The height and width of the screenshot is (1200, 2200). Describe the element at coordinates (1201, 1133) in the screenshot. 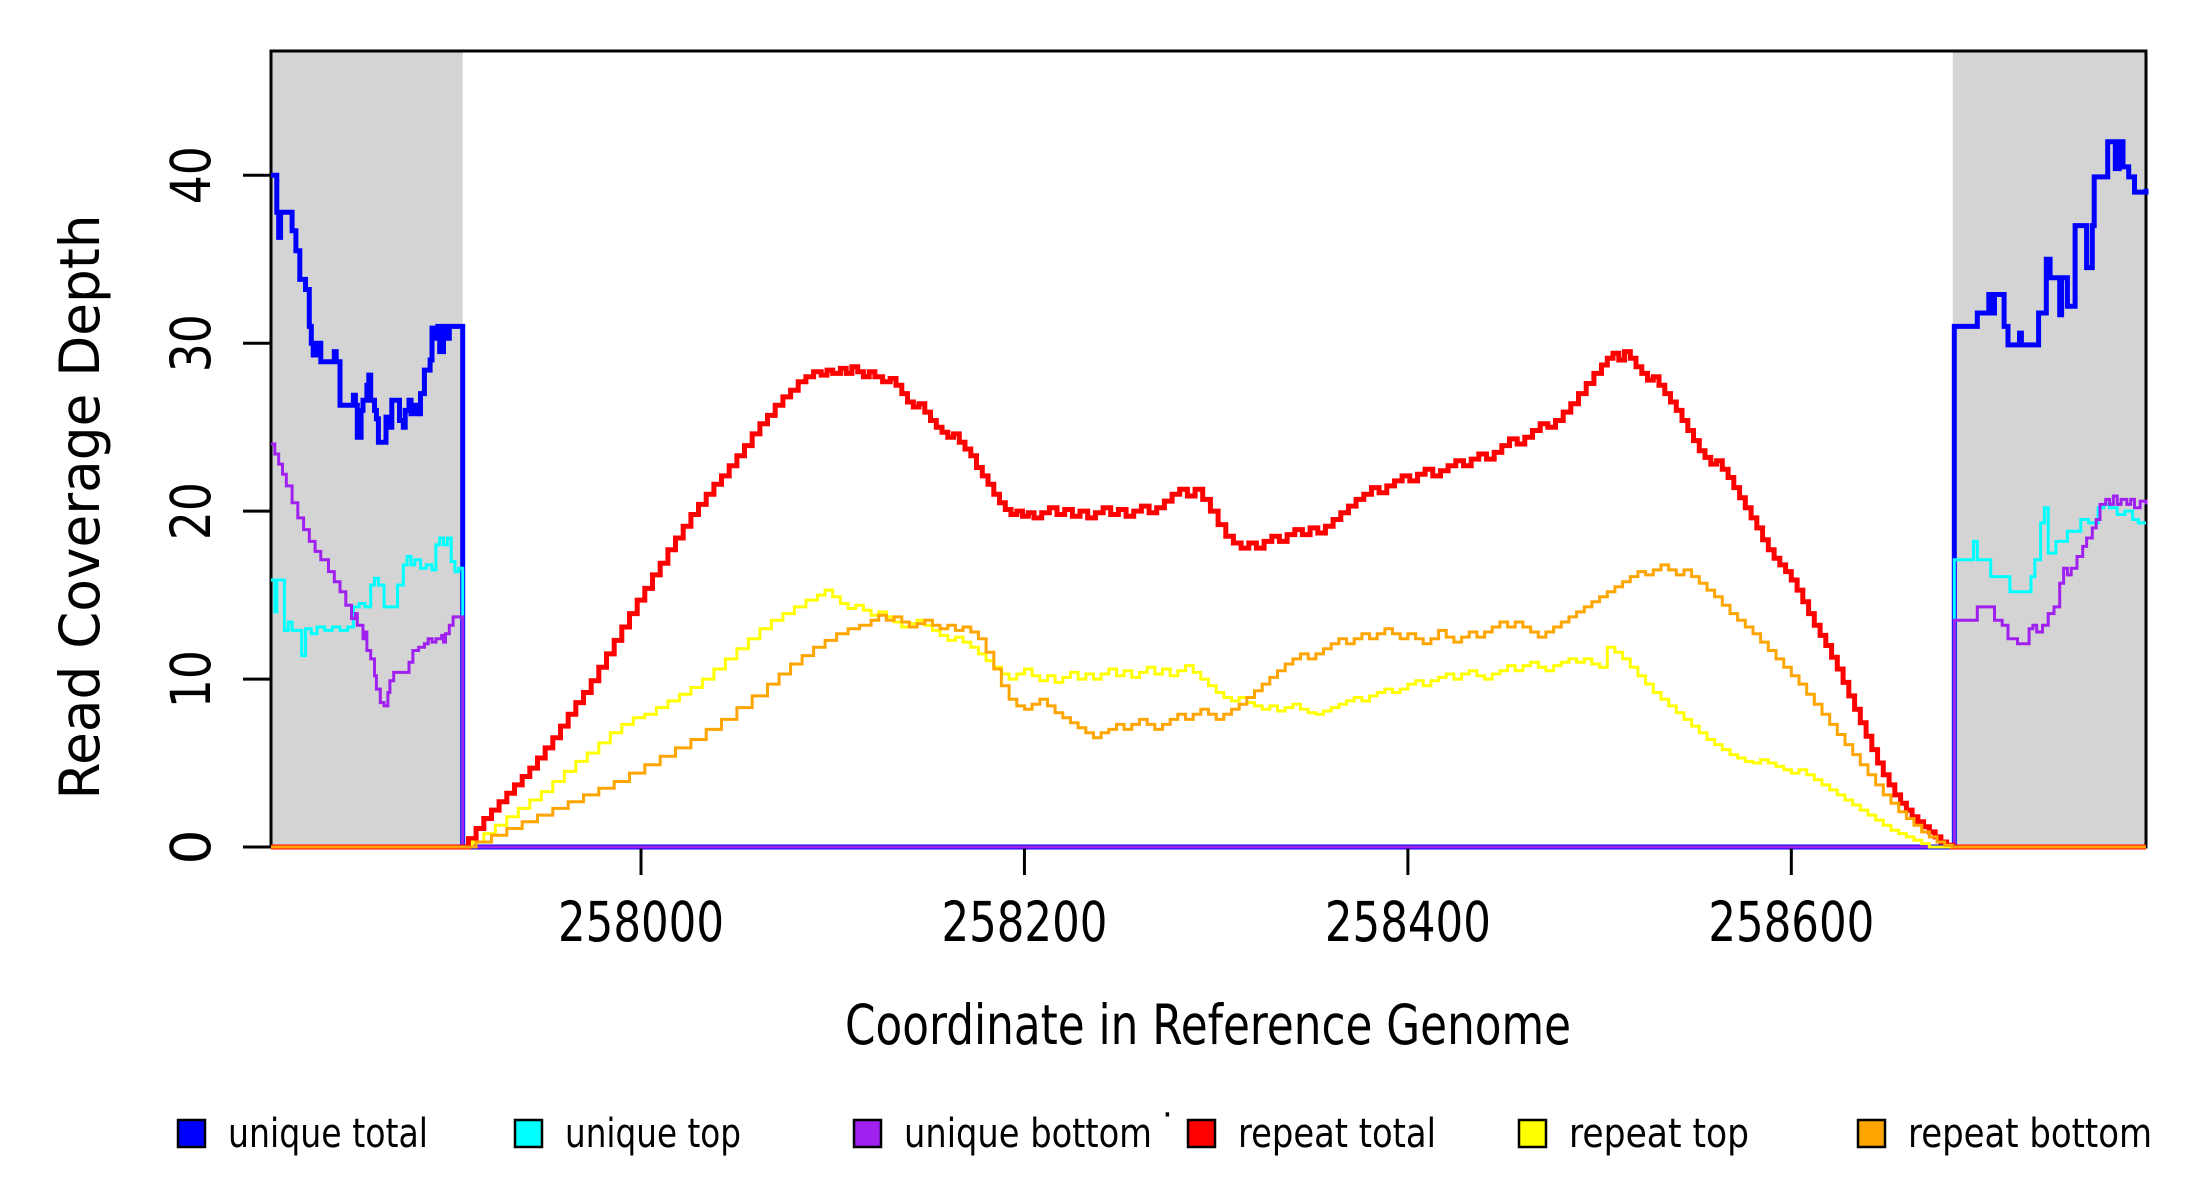

I see `legend-swatch-repeat-total` at that location.